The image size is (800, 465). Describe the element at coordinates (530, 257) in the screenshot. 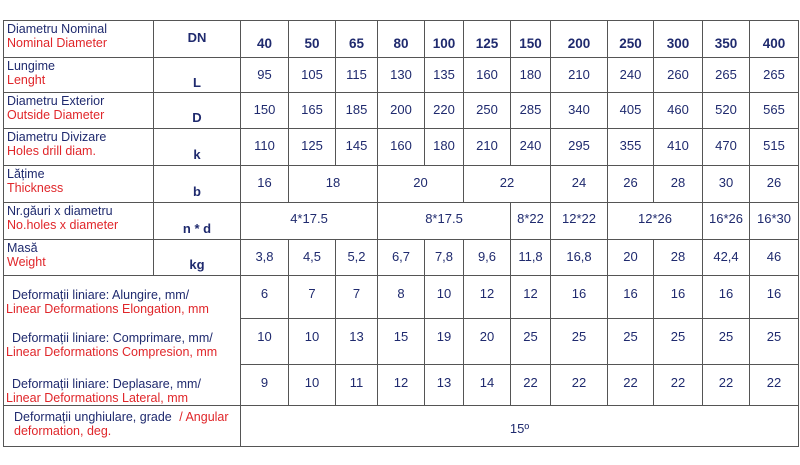

I see `value-cell: 11,8` at that location.